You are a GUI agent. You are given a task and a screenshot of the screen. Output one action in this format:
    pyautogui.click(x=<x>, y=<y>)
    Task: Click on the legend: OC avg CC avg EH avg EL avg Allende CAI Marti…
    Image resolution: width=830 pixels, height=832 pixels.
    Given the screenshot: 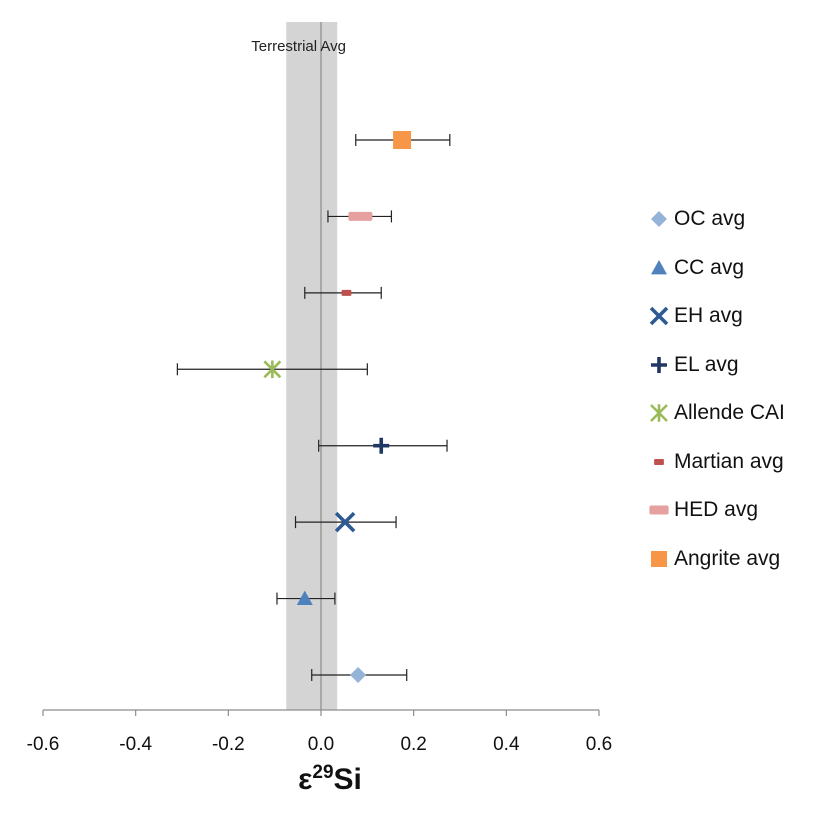 What is the action you would take?
    pyautogui.click(x=738, y=389)
    